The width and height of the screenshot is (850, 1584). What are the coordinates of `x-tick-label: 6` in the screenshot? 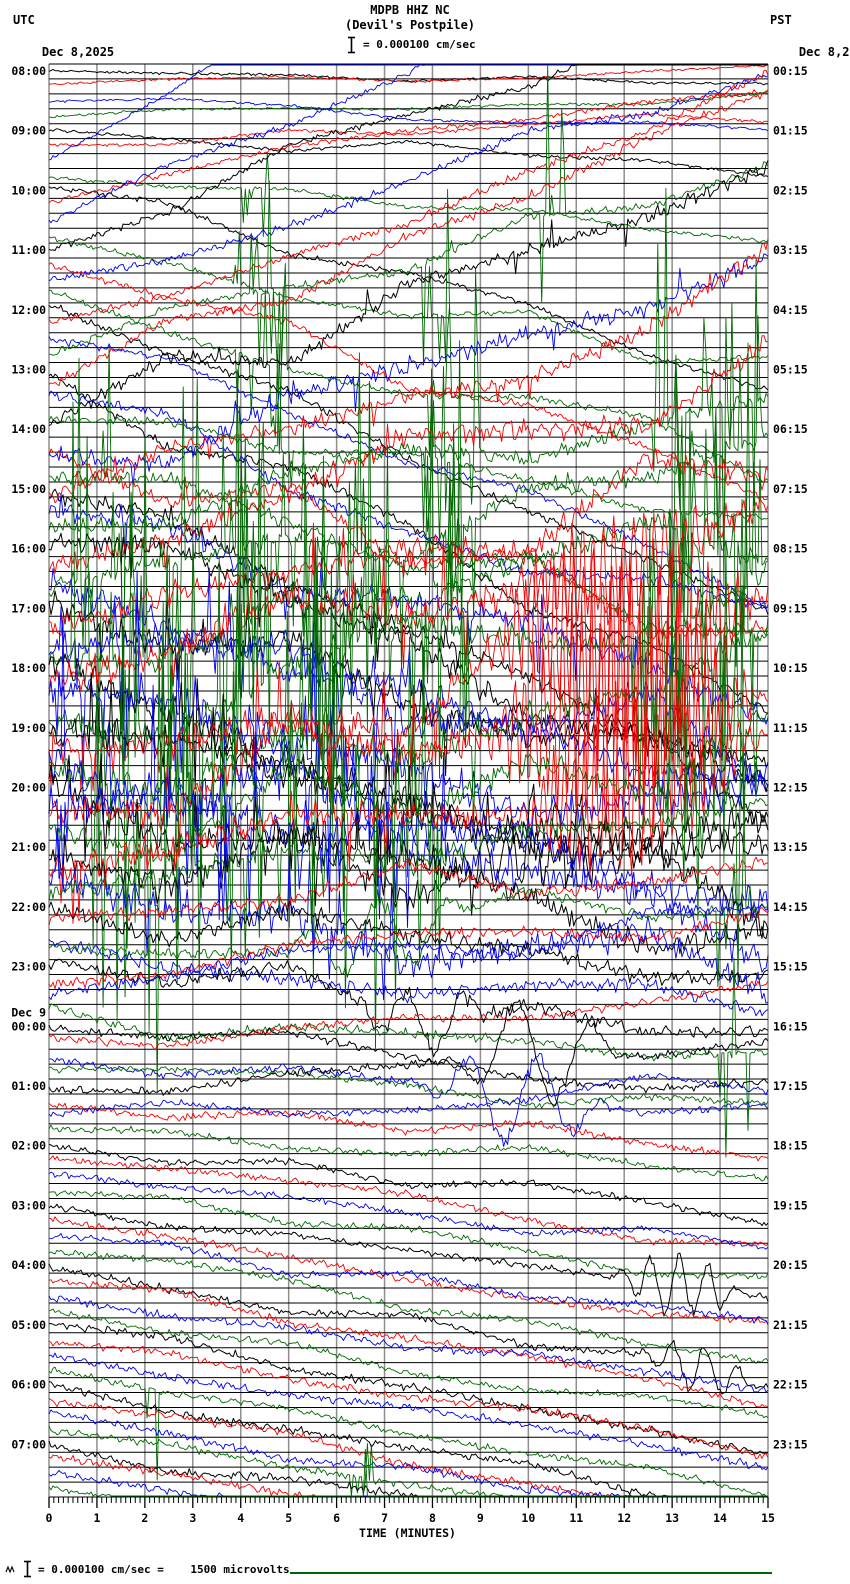 It's located at (336, 1518).